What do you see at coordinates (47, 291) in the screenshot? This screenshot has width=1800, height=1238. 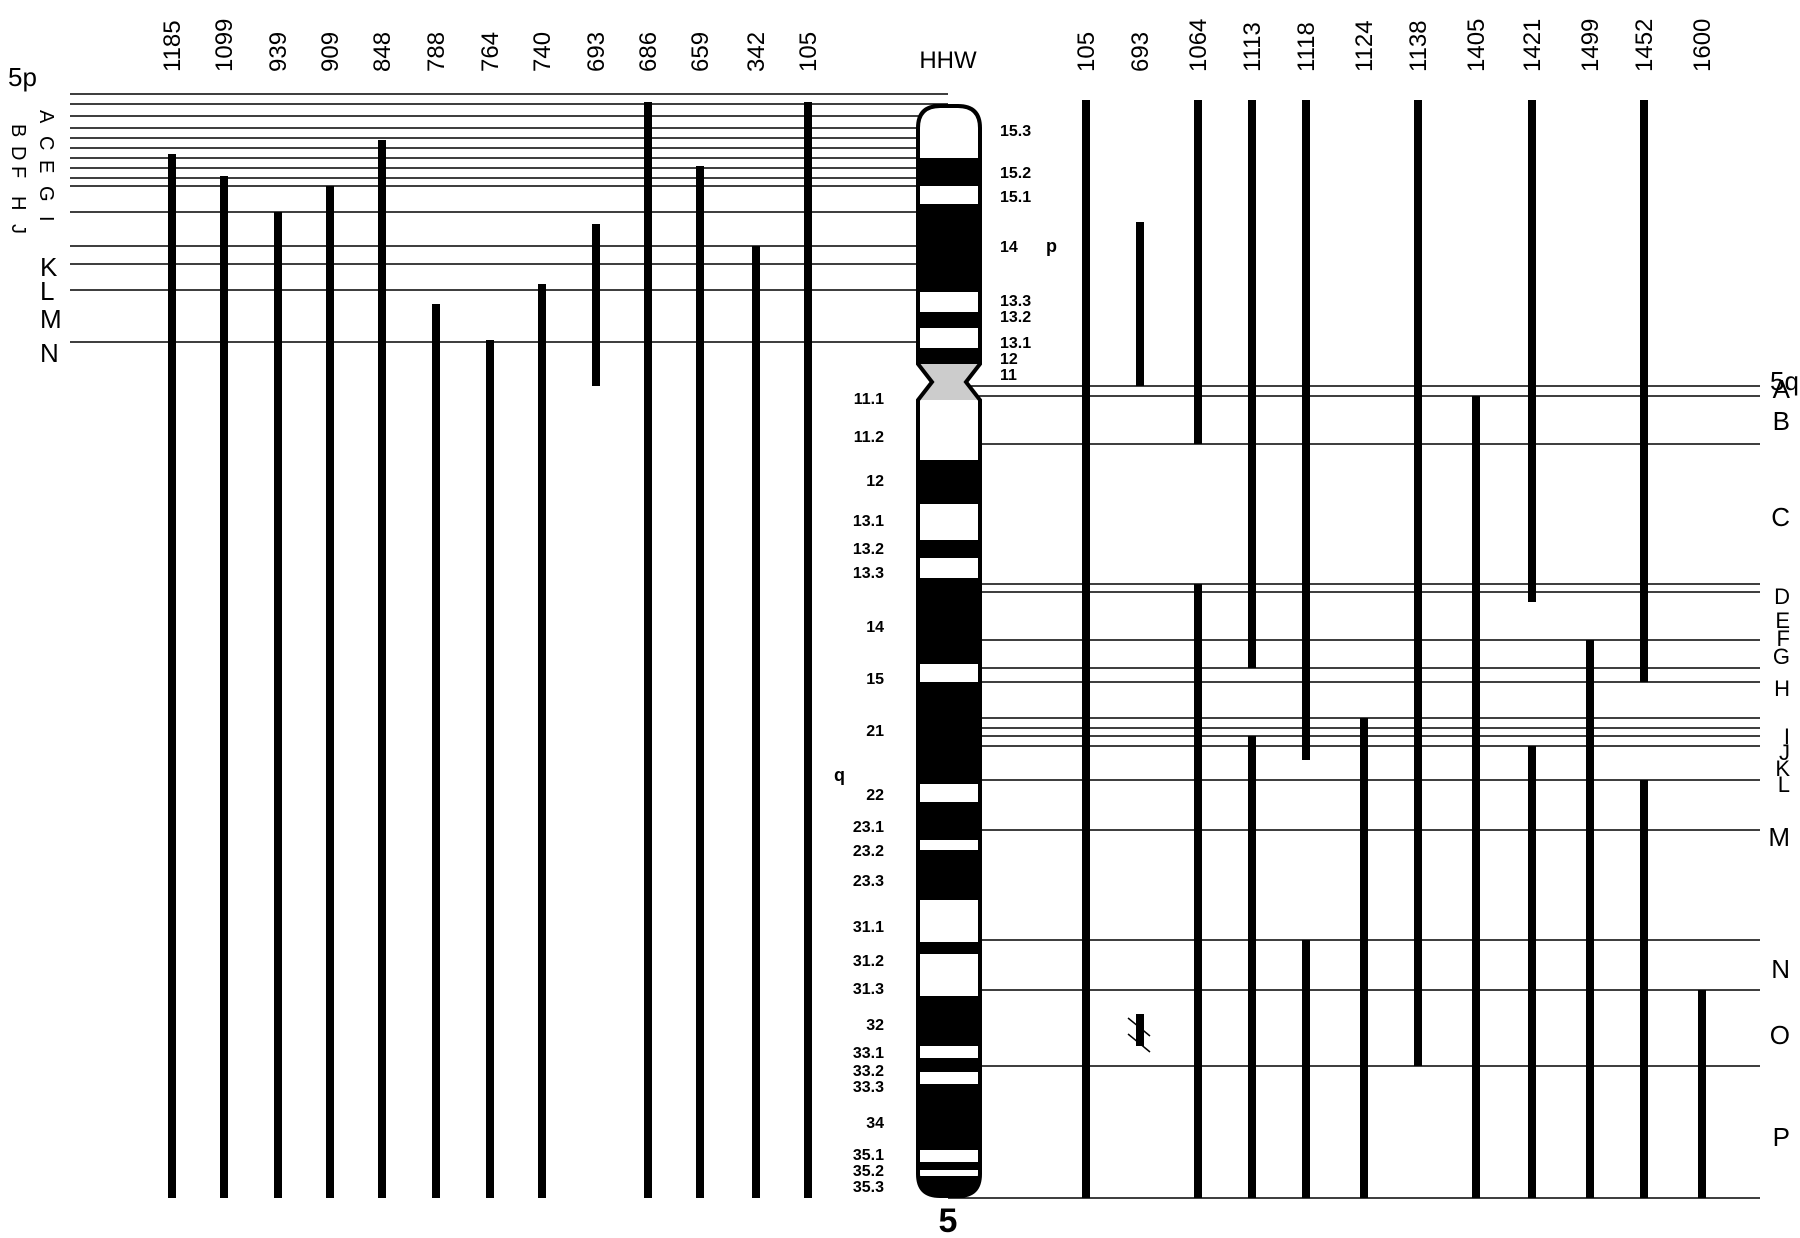 I see `p-region-label: L` at bounding box center [47, 291].